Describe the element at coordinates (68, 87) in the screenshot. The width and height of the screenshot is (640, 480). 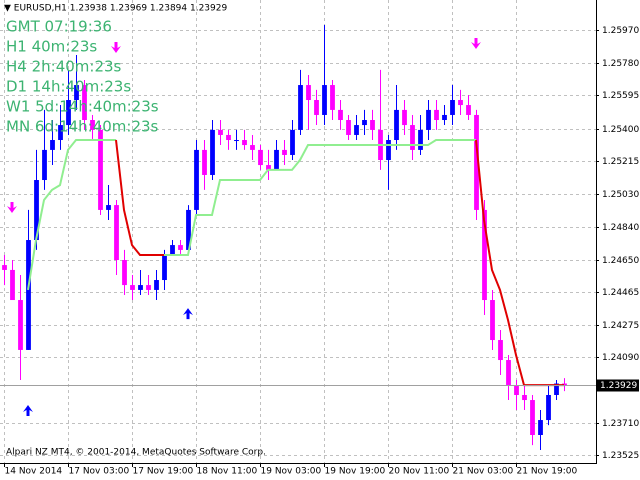
I see `timer-text: D1 14h:40m:23s` at that location.